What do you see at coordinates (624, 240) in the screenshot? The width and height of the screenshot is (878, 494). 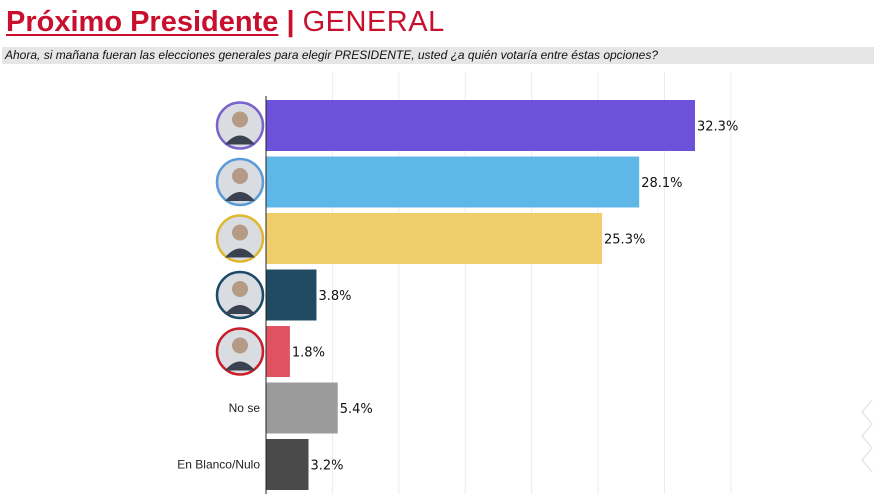 I see `value-label: 25.3%` at bounding box center [624, 240].